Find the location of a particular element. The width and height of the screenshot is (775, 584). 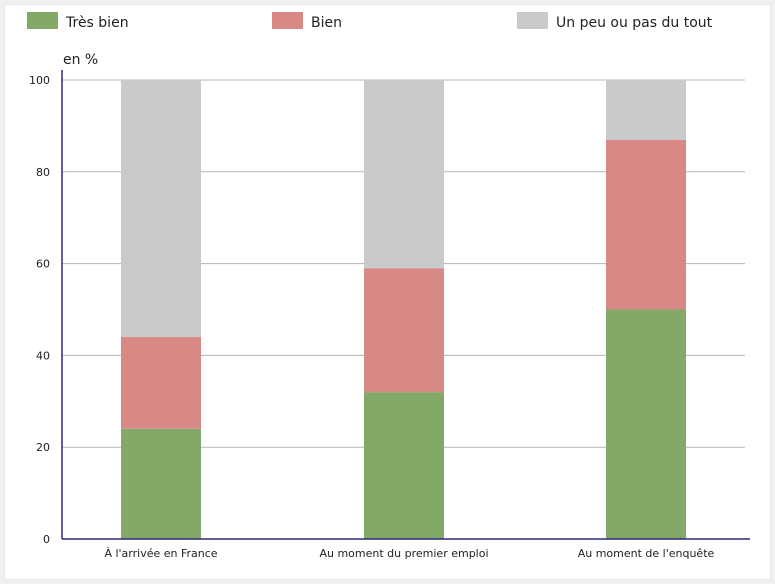

legend-label: Un peu ou pas du tout is located at coordinates (634, 23).